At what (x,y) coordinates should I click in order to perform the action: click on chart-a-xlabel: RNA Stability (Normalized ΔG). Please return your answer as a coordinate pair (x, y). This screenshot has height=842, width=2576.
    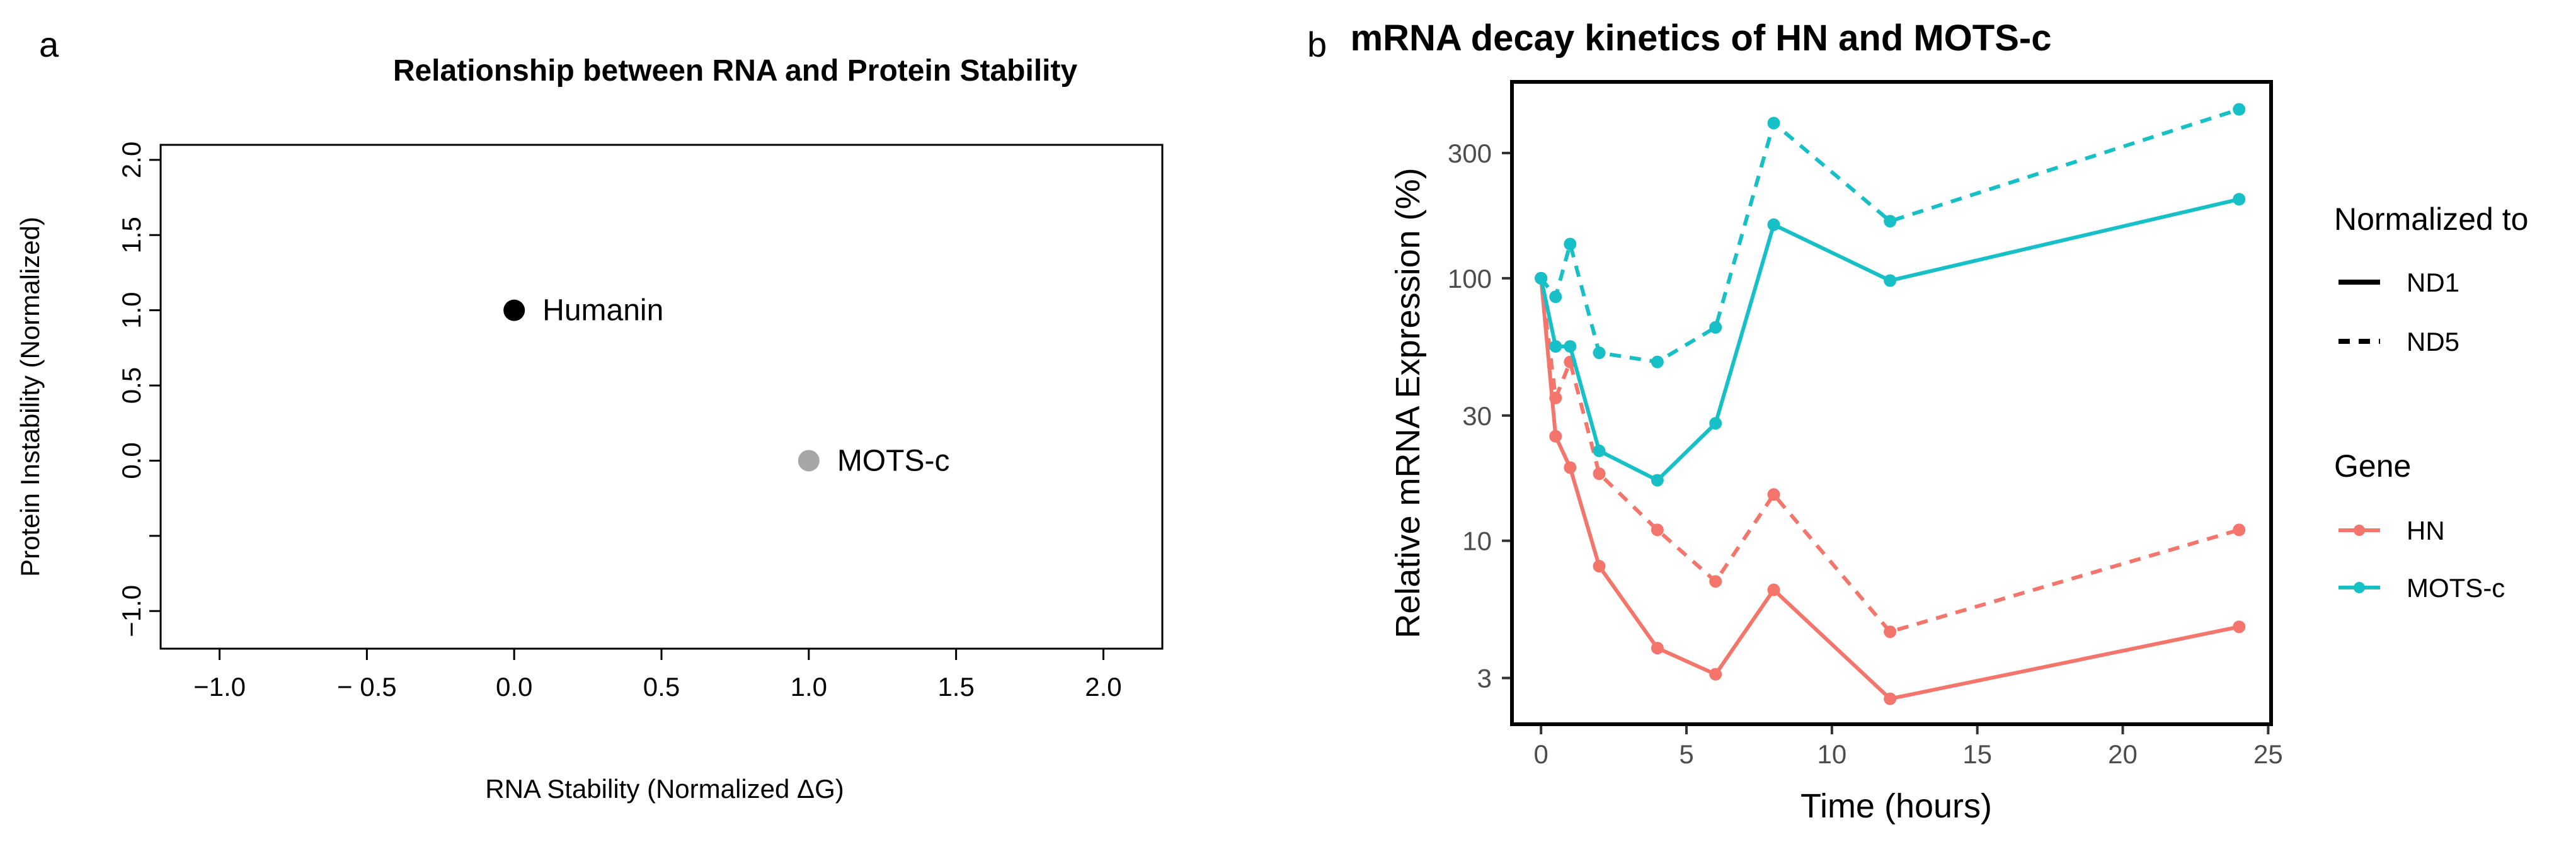
    Looking at the image, I should click on (664, 789).